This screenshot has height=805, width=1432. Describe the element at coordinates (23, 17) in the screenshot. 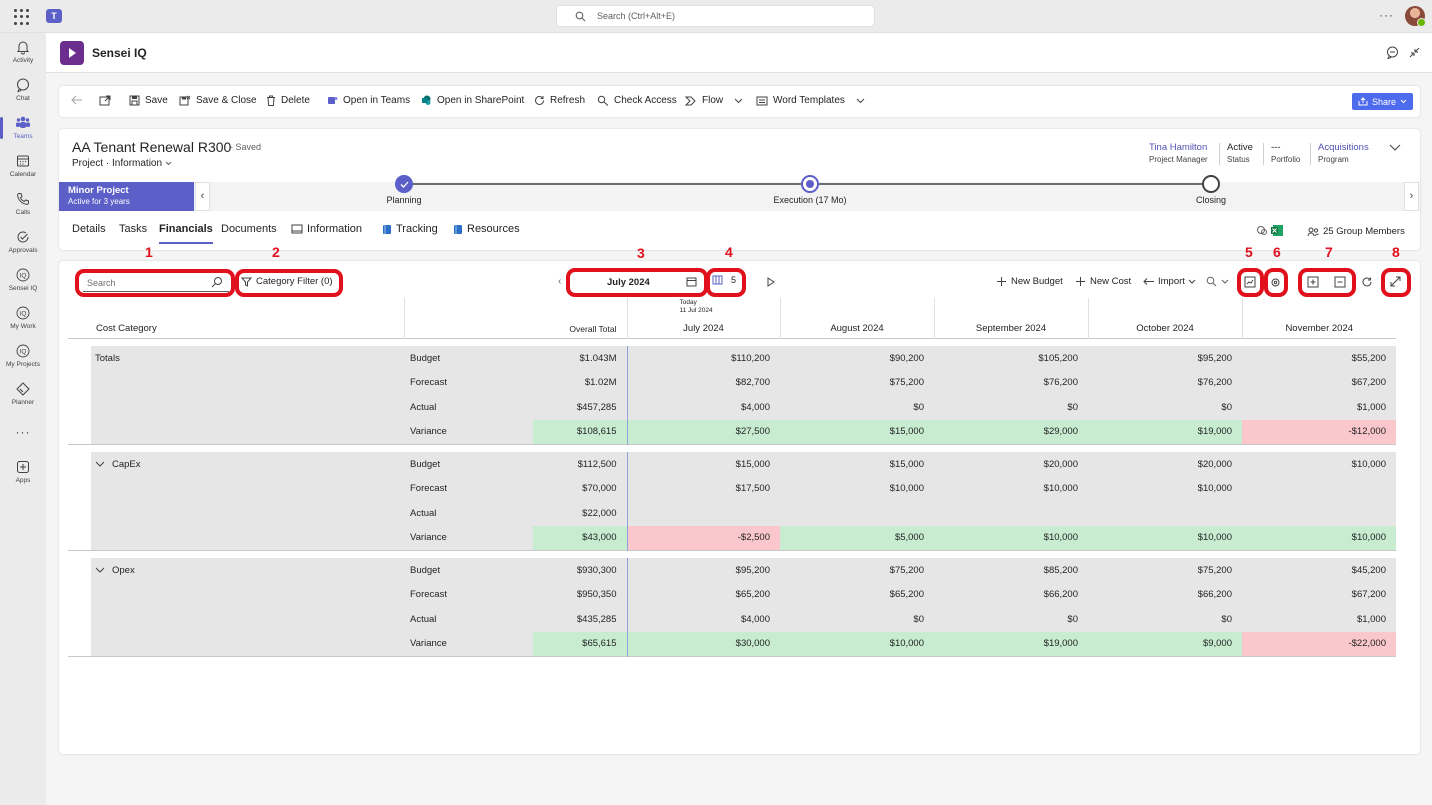

I see `app-launcher-icon` at that location.